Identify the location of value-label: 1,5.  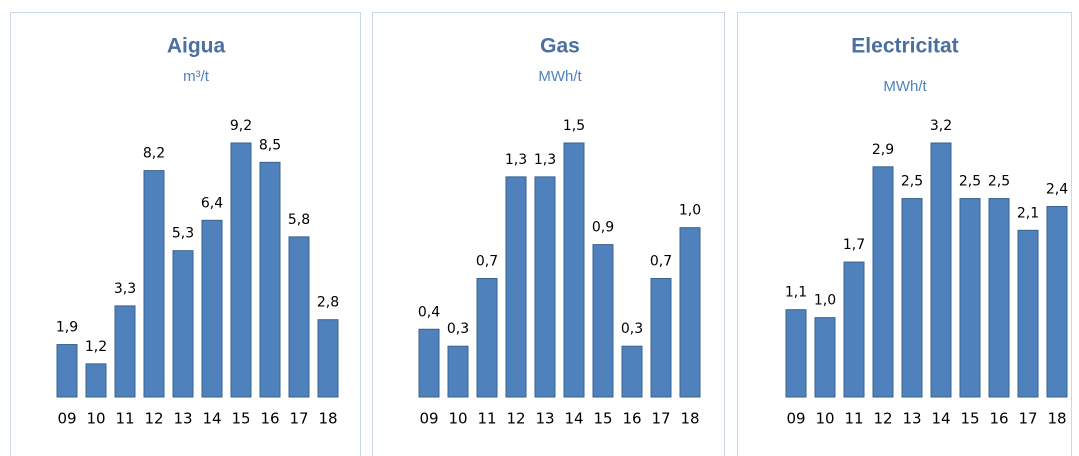
(574, 126).